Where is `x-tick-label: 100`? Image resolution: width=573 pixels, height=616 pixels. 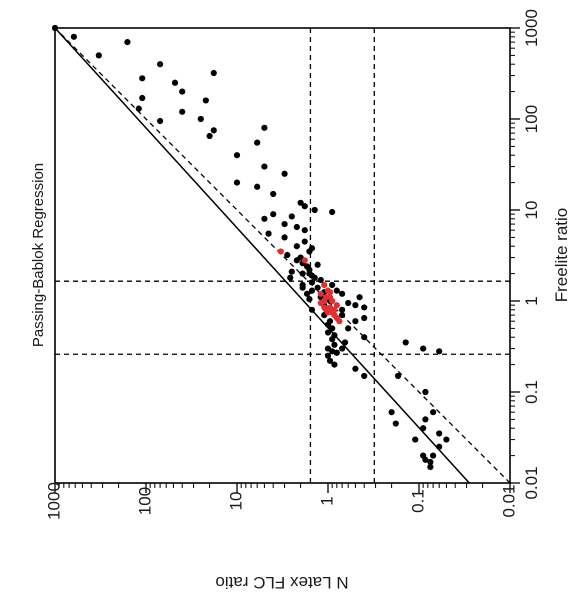 x-tick-label: 100 is located at coordinates (531, 119).